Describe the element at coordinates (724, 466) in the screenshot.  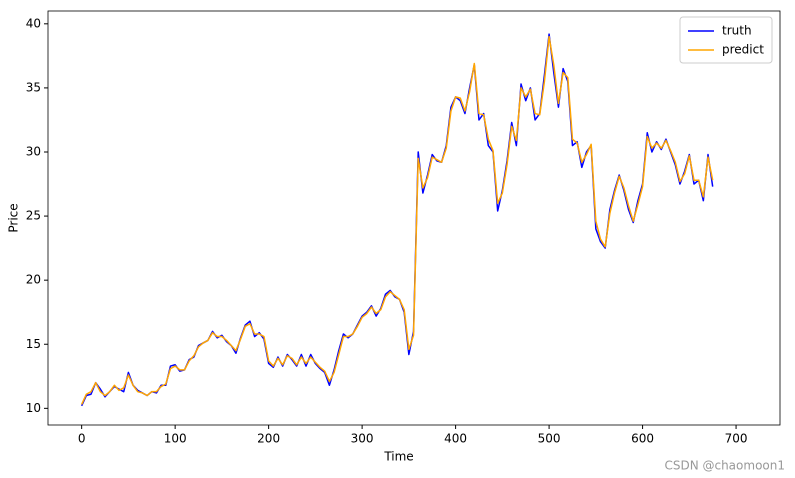
I see `watermark: CSDN @chaomoon1` at that location.